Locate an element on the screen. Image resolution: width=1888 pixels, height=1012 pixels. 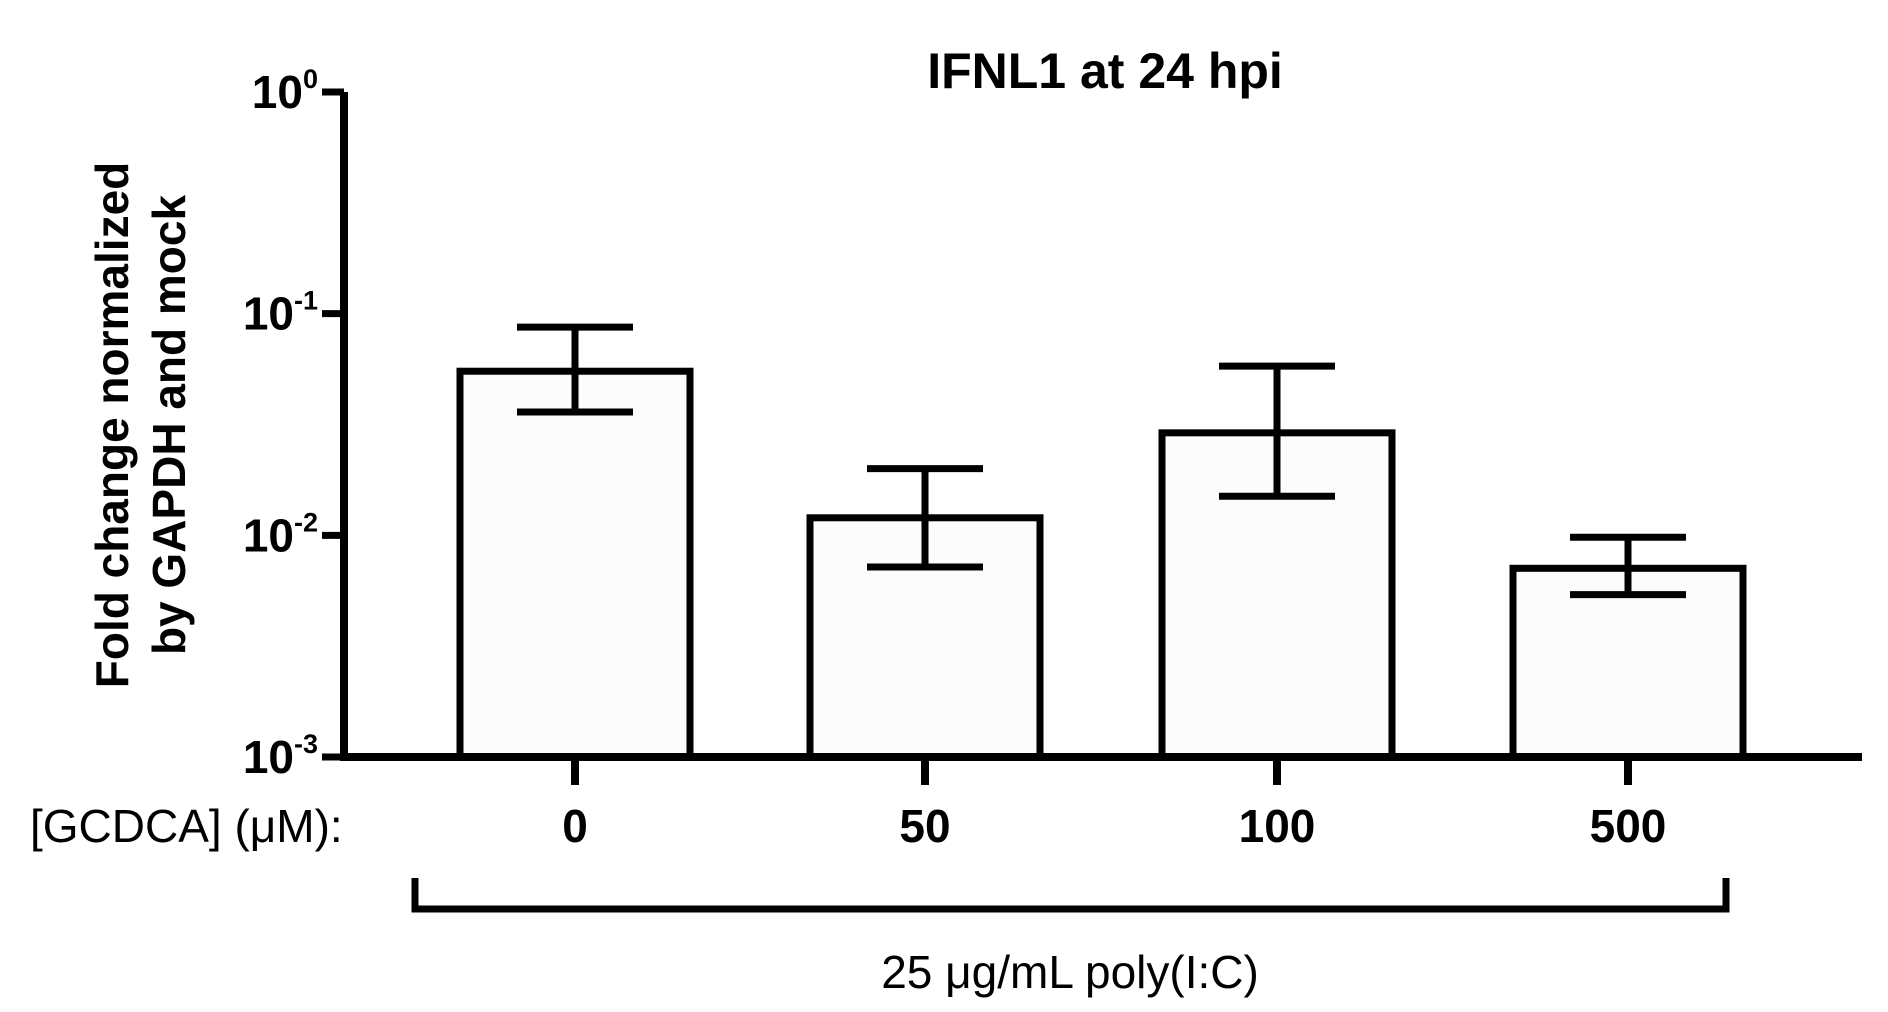
x-tick-label-500: 500 is located at coordinates (1628, 826).